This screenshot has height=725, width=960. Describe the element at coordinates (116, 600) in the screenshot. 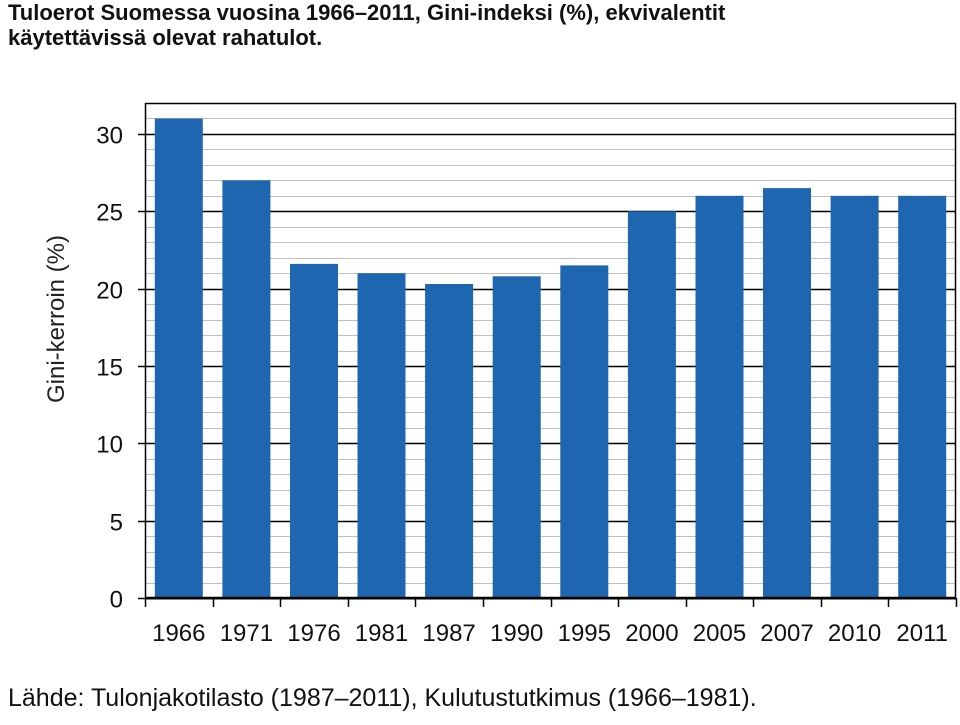

I see `y-tick-label: 0` at that location.